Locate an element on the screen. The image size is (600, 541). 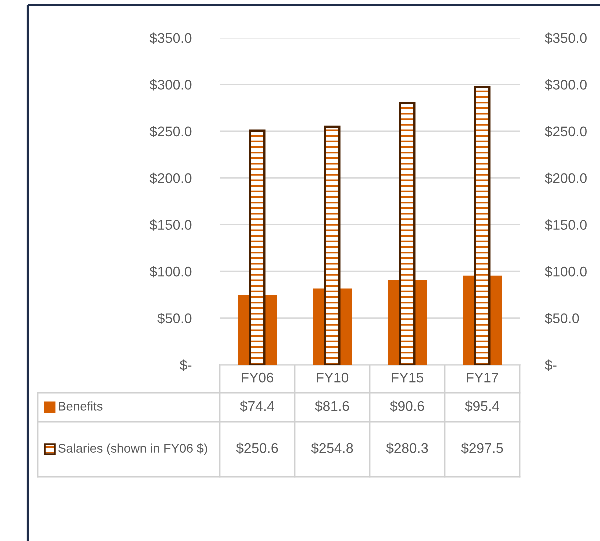
data-label: $81.6 is located at coordinates (332, 406).